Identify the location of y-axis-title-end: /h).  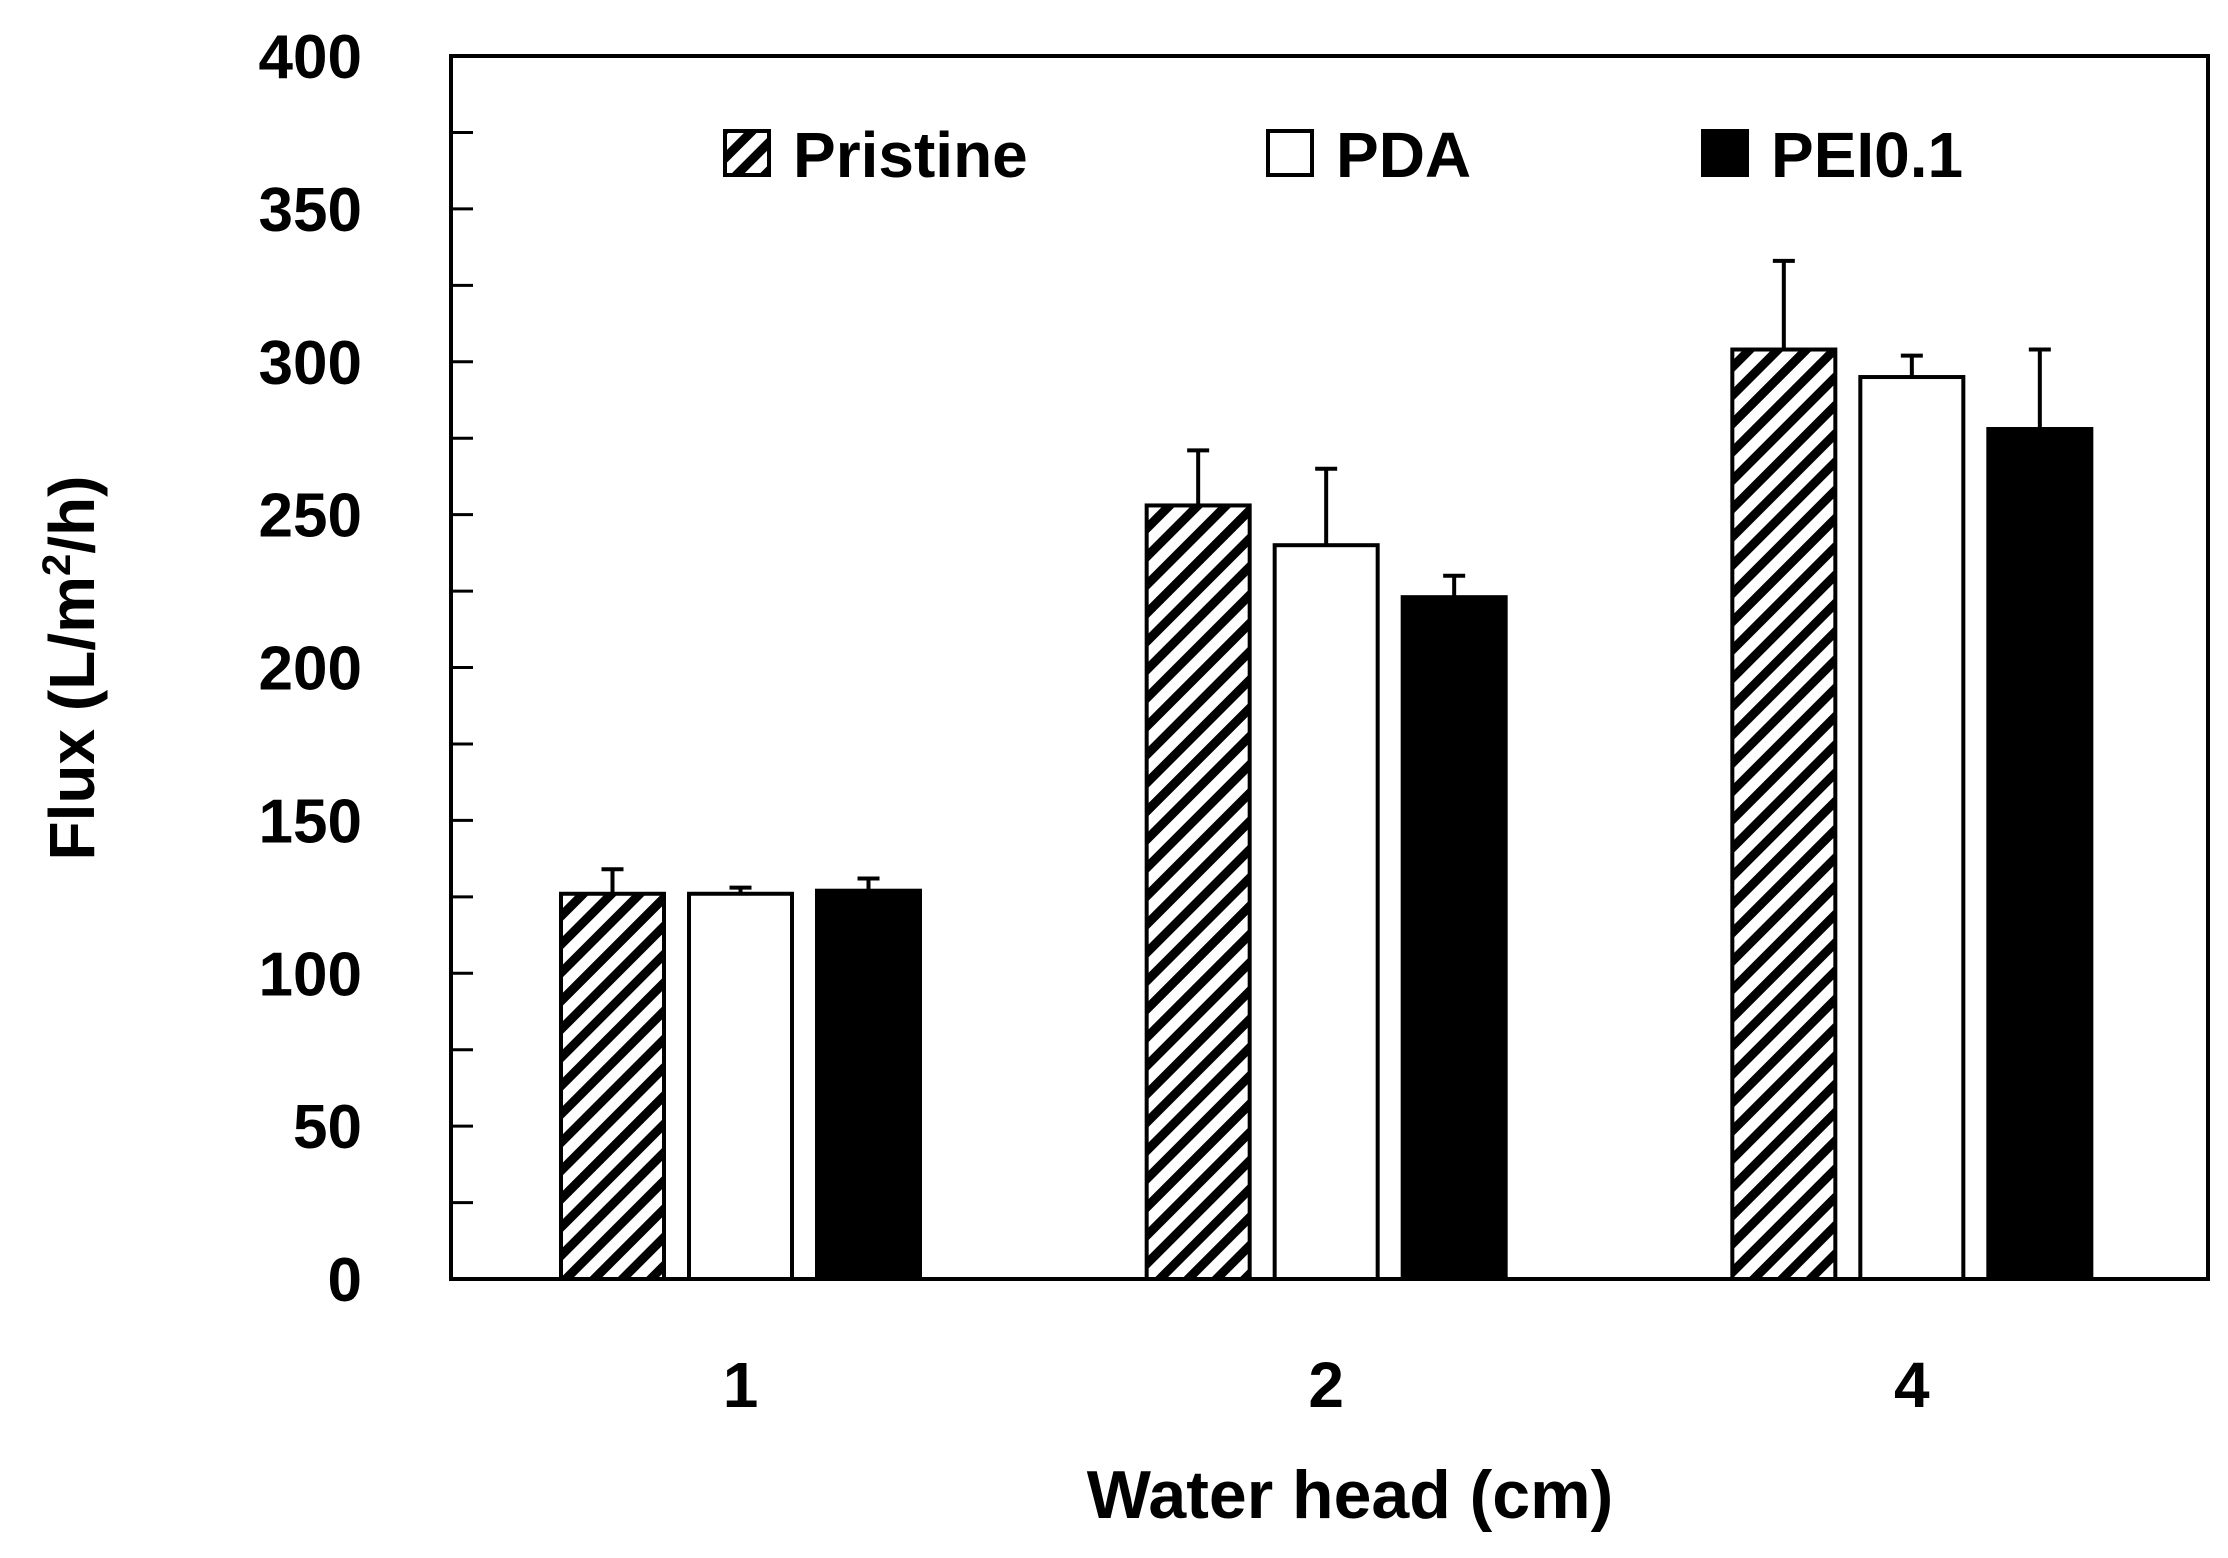
(72, 515).